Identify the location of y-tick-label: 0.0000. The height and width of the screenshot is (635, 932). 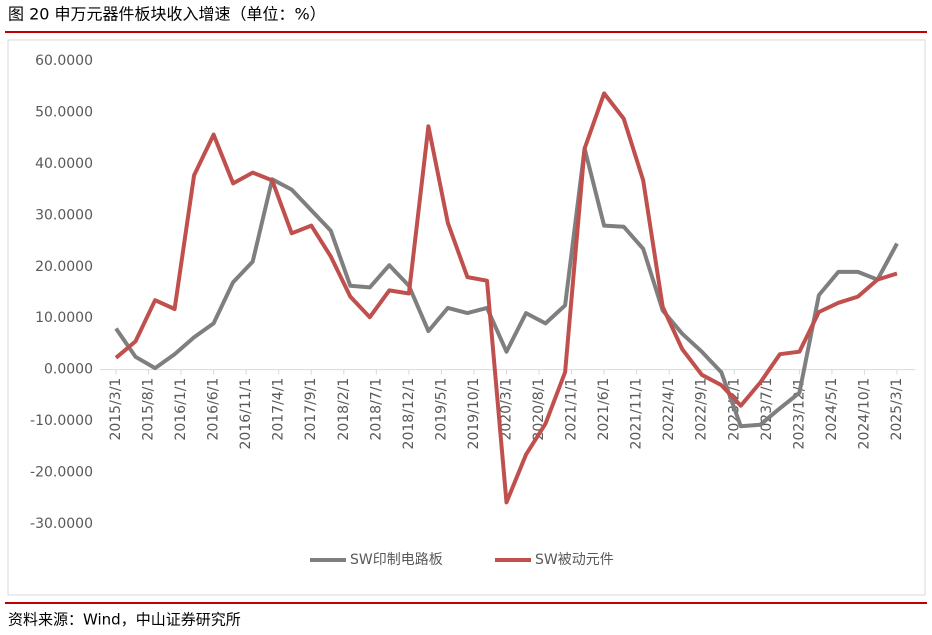
(68, 370).